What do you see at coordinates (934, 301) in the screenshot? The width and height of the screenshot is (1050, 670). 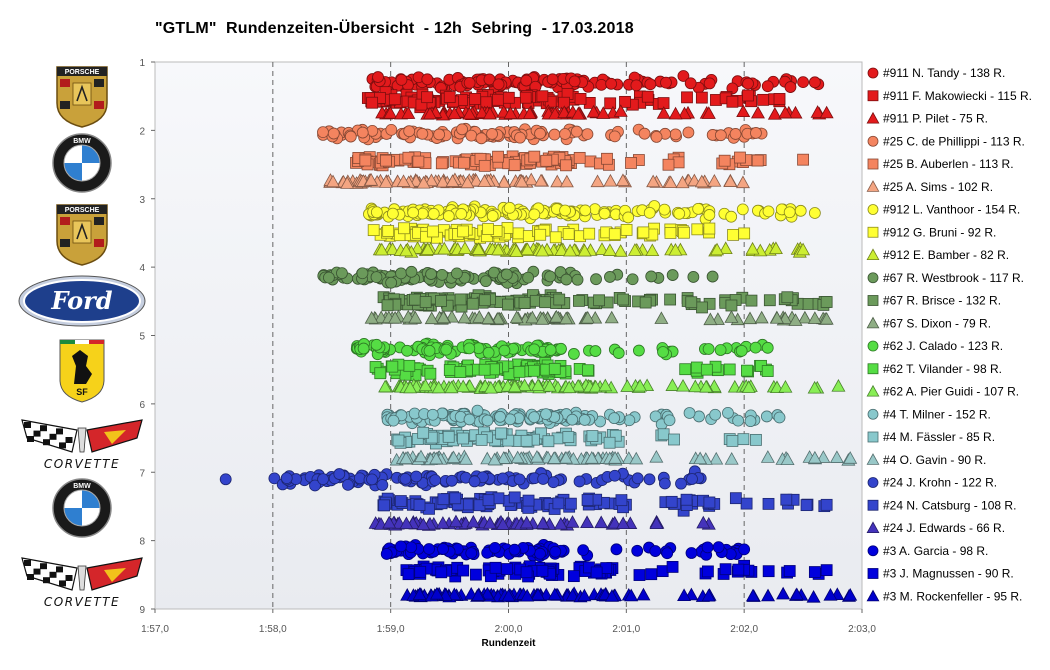 I see `legend-entry: #67 R. Brisce - 132 R.` at bounding box center [934, 301].